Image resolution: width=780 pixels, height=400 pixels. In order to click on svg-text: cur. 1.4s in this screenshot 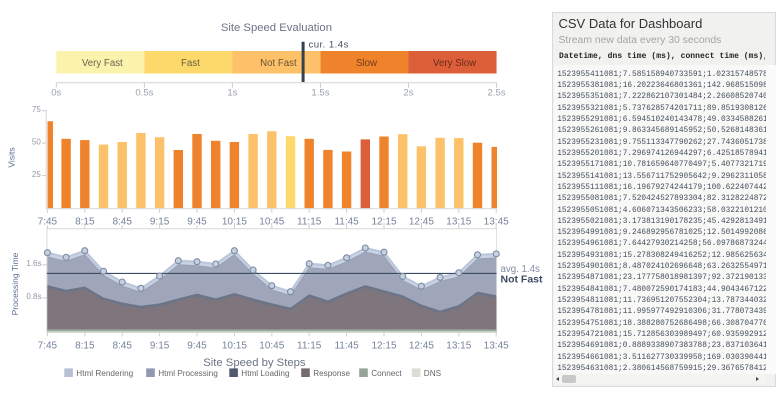, I will do `click(329, 45)`.